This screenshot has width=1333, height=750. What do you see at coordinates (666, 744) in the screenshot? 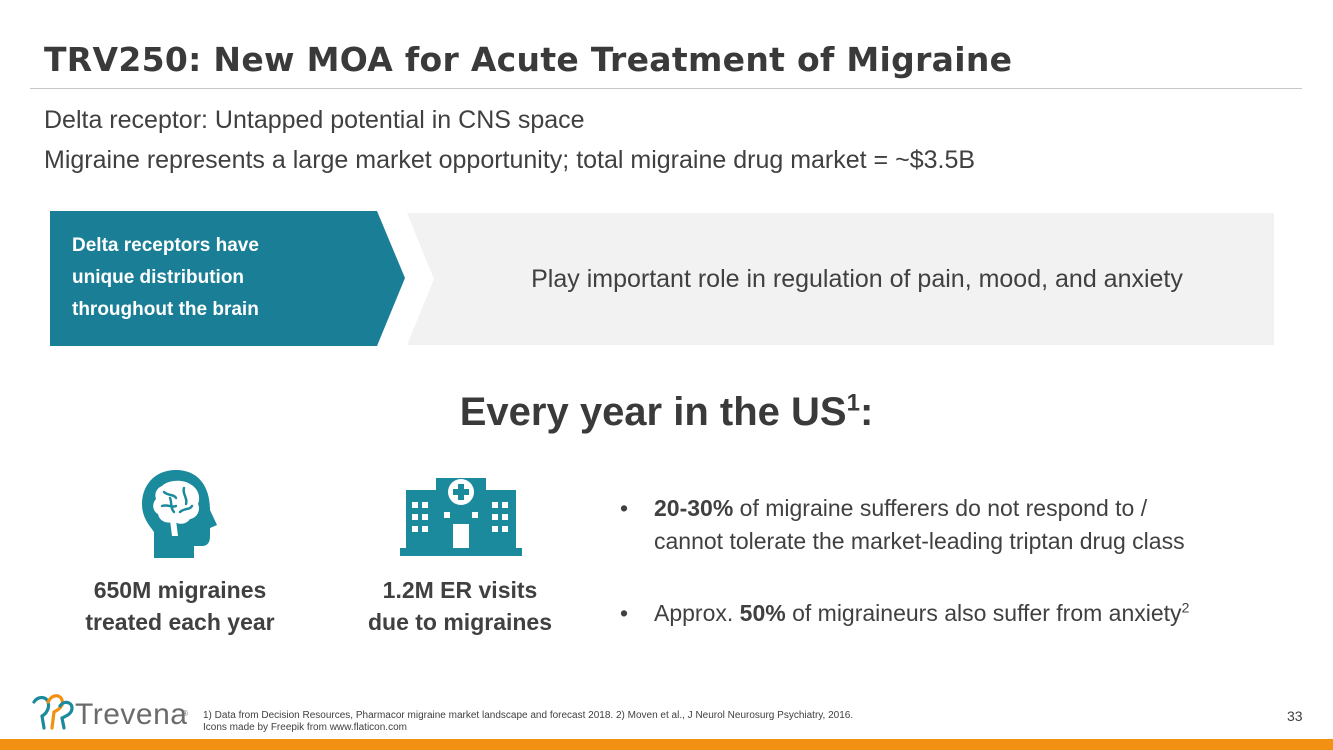
I see `bottom-accent-bar` at bounding box center [666, 744].